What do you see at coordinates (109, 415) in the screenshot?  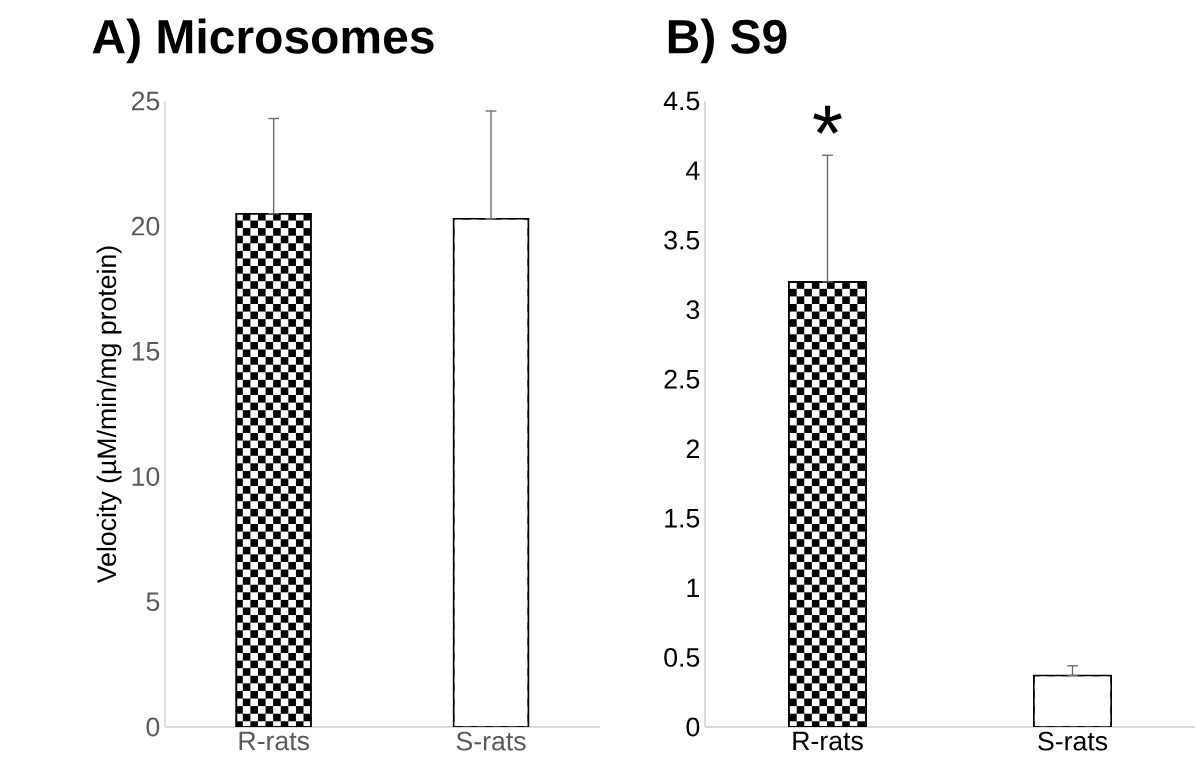 I see `y-axis-title: Velocity (µM/min/mg protein)` at bounding box center [109, 415].